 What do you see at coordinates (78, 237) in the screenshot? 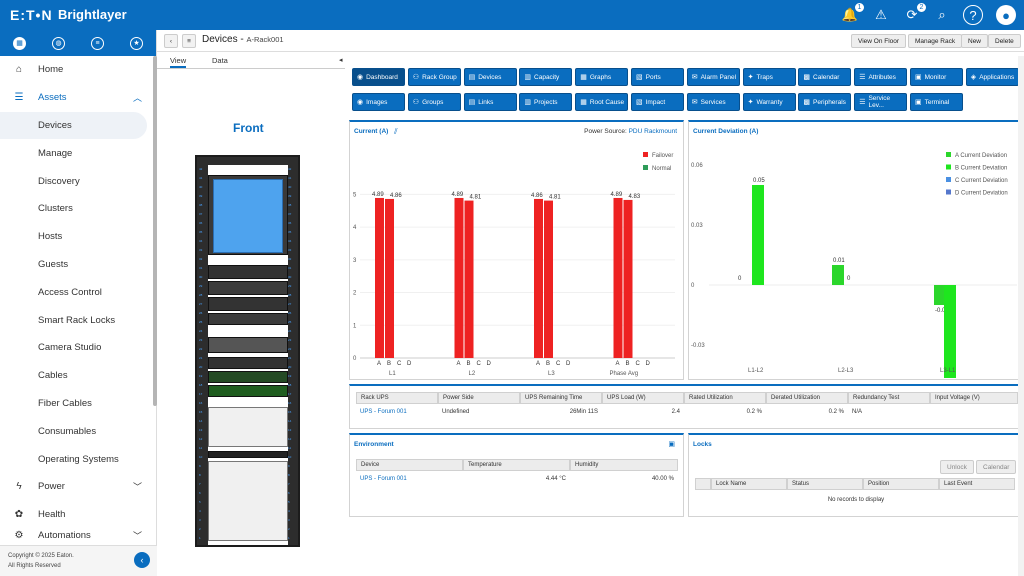
I see `sidebar-item-hosts: Hosts` at bounding box center [78, 237].